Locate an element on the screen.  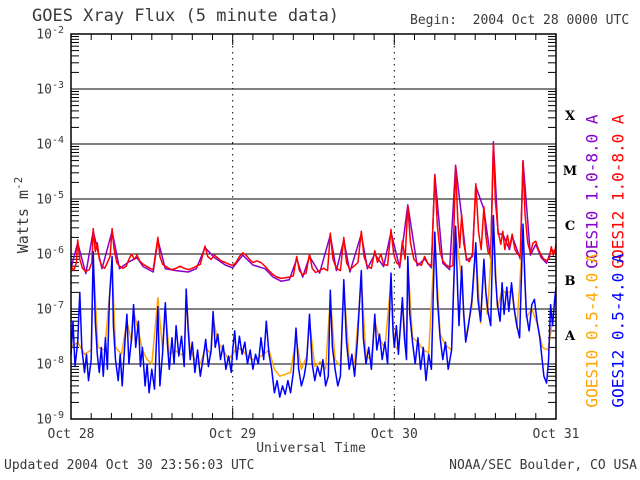
x-tick-label-oct-28: Oct 28 is located at coordinates (71, 434).